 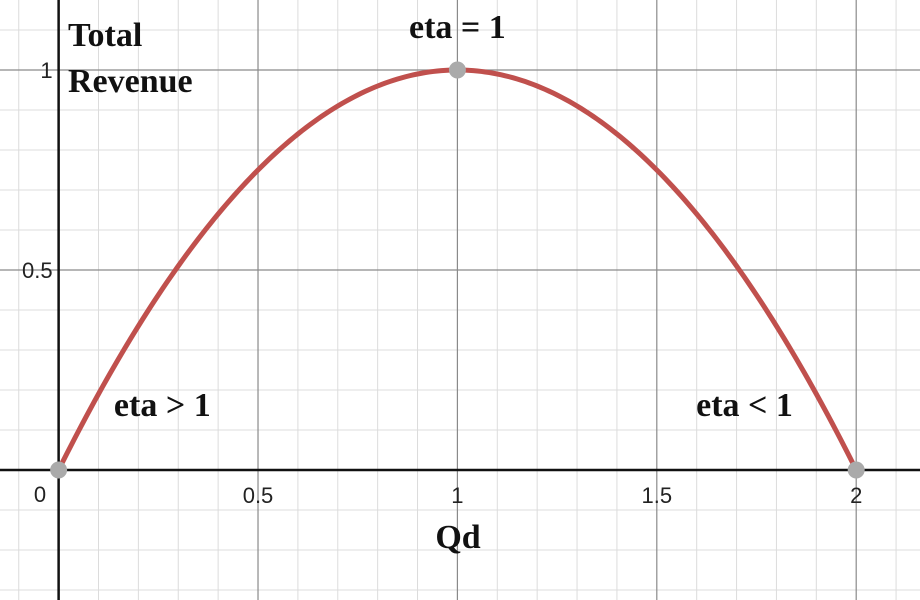 I want to click on y-axis-label-line-1: Total, so click(x=105, y=35).